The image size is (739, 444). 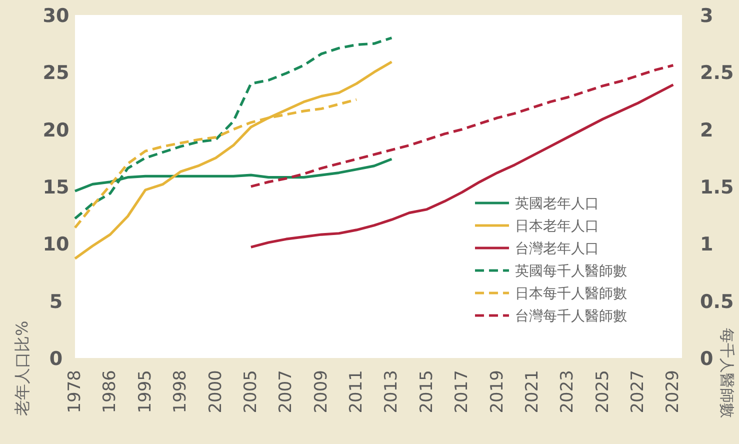 What do you see at coordinates (56, 130) in the screenshot?
I see `y-tick-label: 20` at bounding box center [56, 130].